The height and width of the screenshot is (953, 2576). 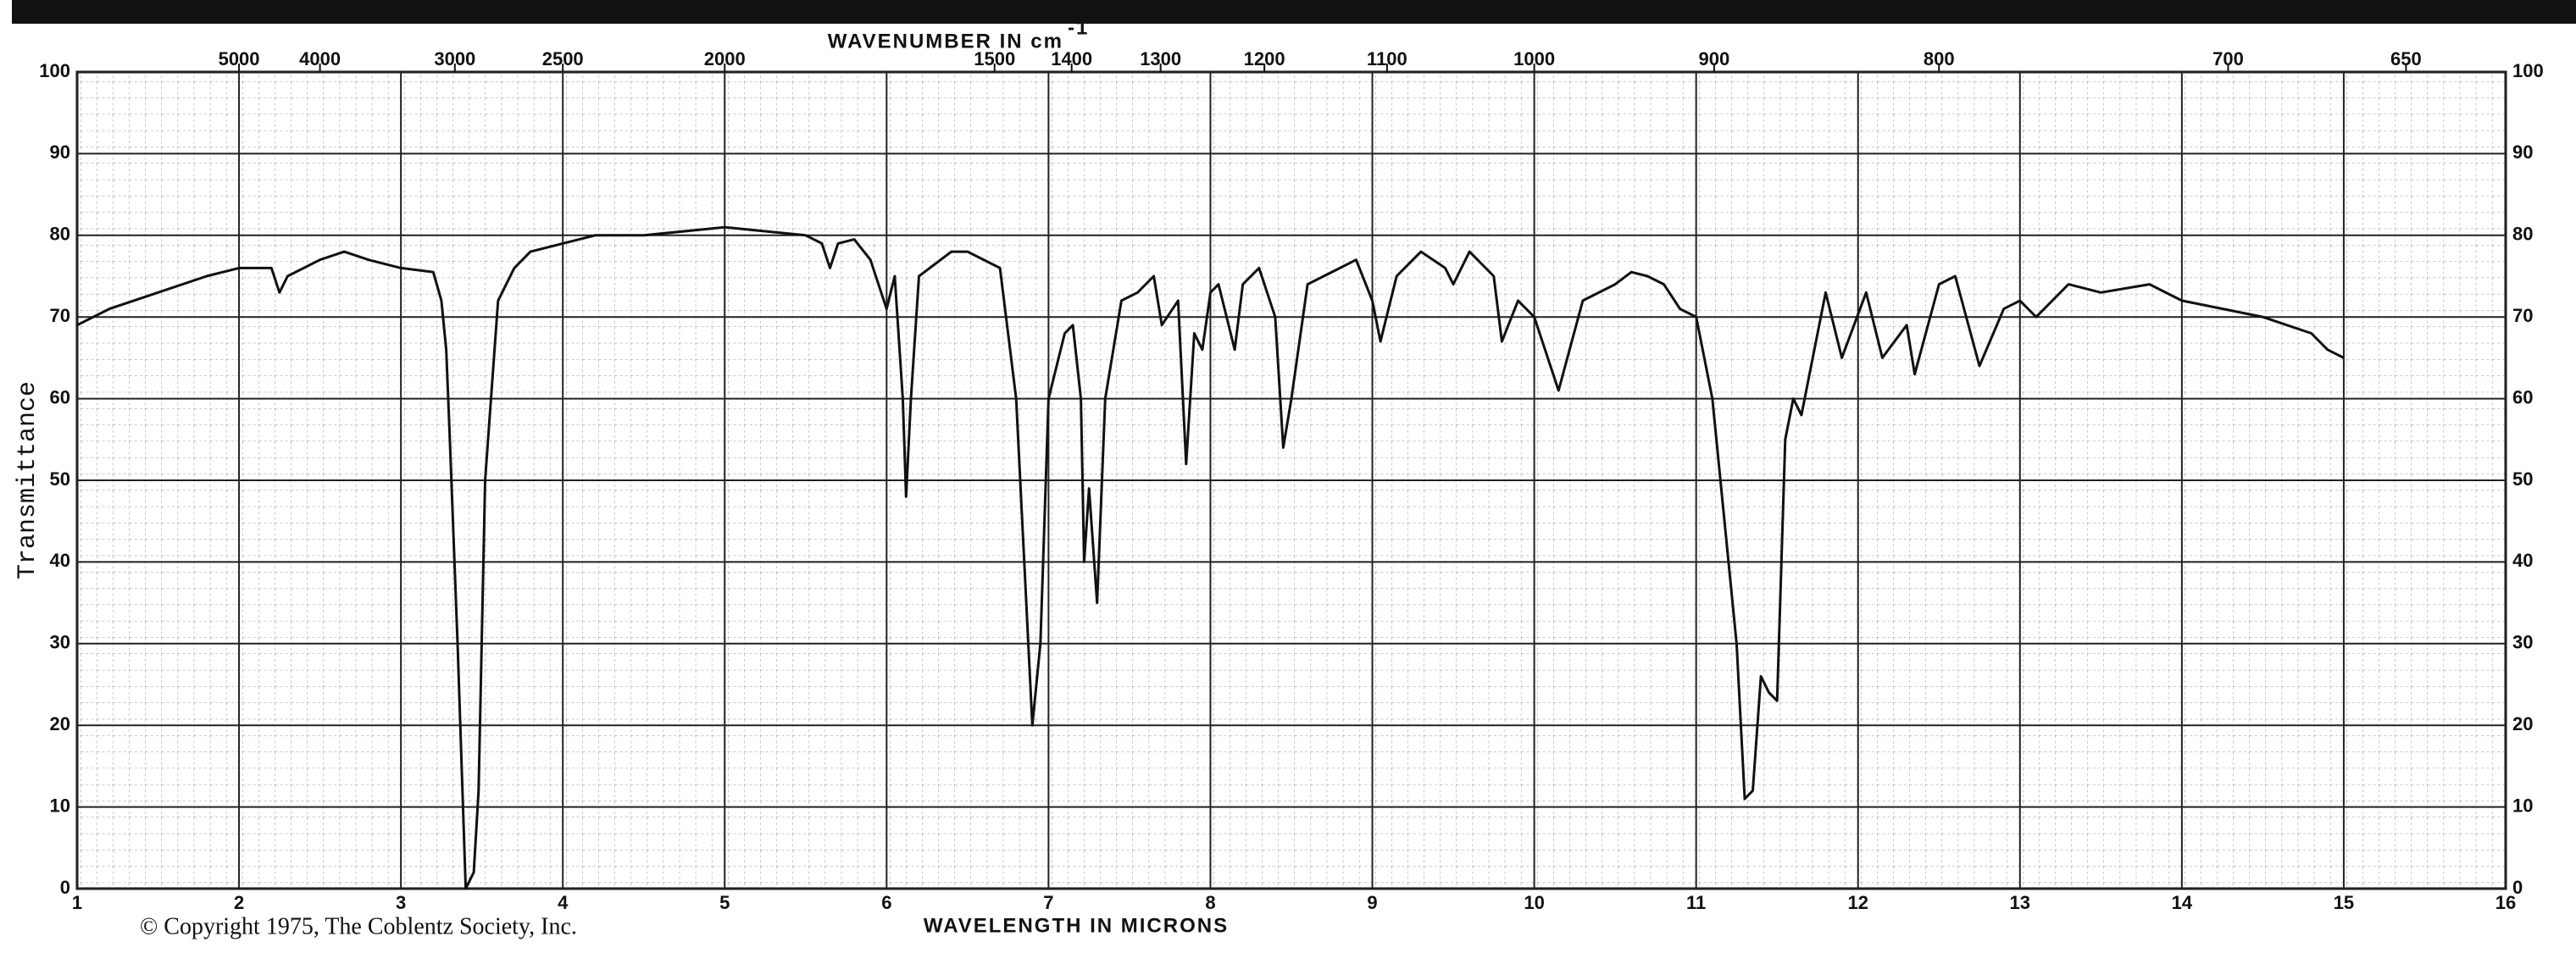 What do you see at coordinates (2517, 888) in the screenshot?
I see `y-tick-label-right: 0` at bounding box center [2517, 888].